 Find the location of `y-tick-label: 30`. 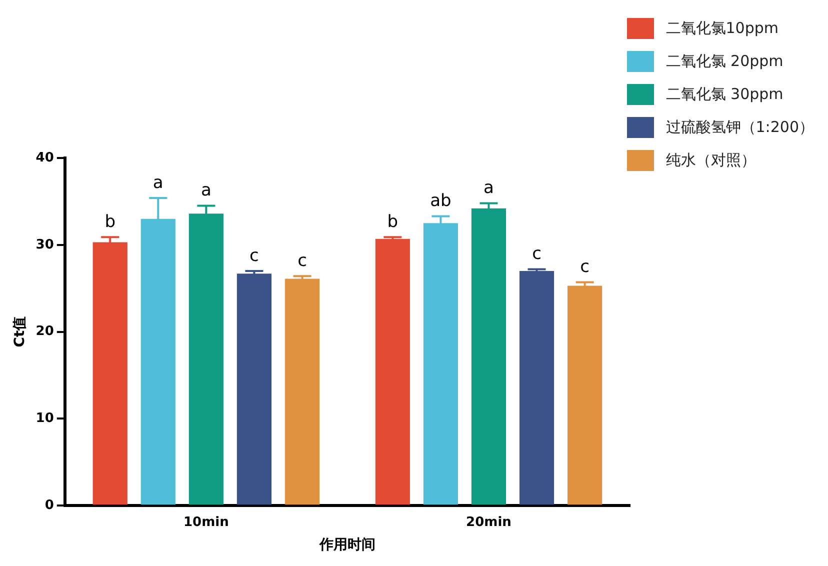

y-tick-label: 30 is located at coordinates (45, 244).